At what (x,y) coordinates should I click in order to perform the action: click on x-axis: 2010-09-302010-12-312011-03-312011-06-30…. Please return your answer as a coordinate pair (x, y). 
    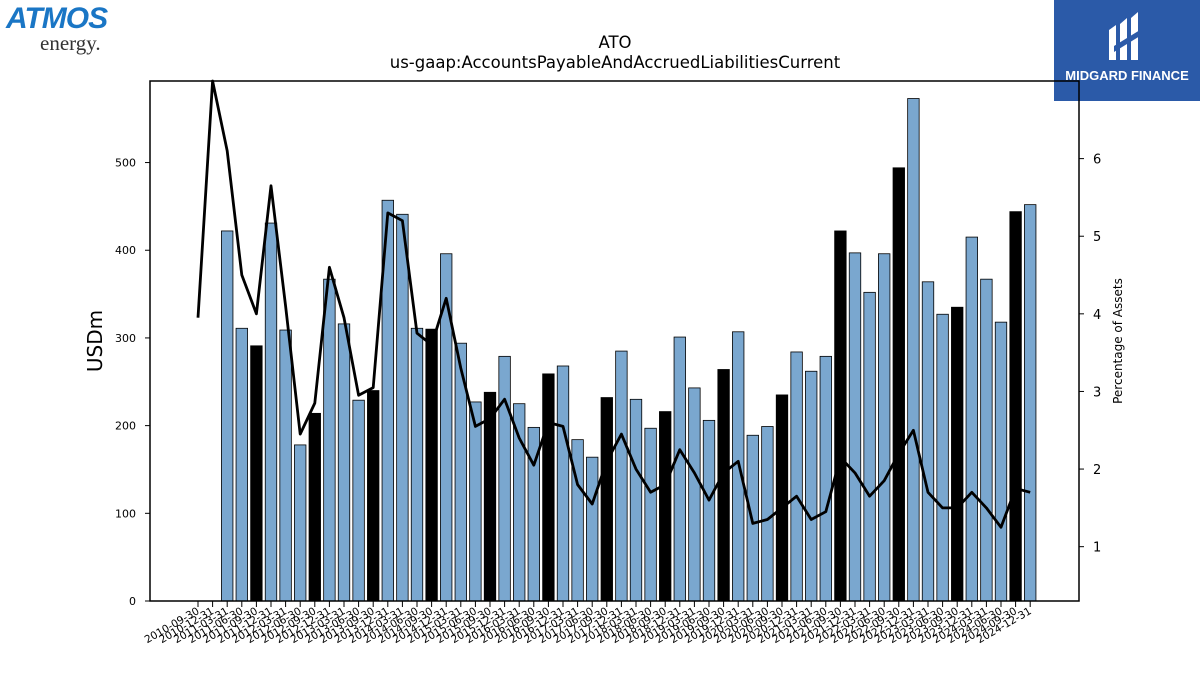
    Looking at the image, I should click on (588, 623).